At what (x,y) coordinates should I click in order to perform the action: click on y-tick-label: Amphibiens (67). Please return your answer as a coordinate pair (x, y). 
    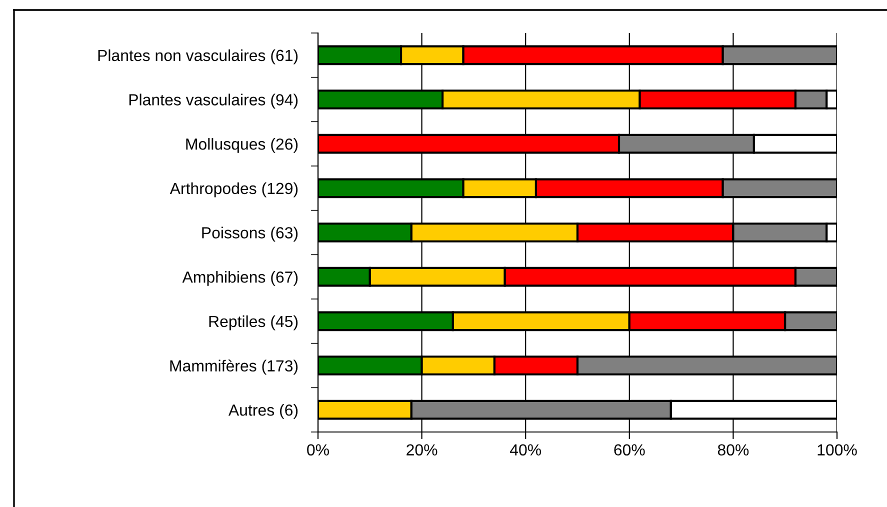
    Looking at the image, I should click on (240, 278).